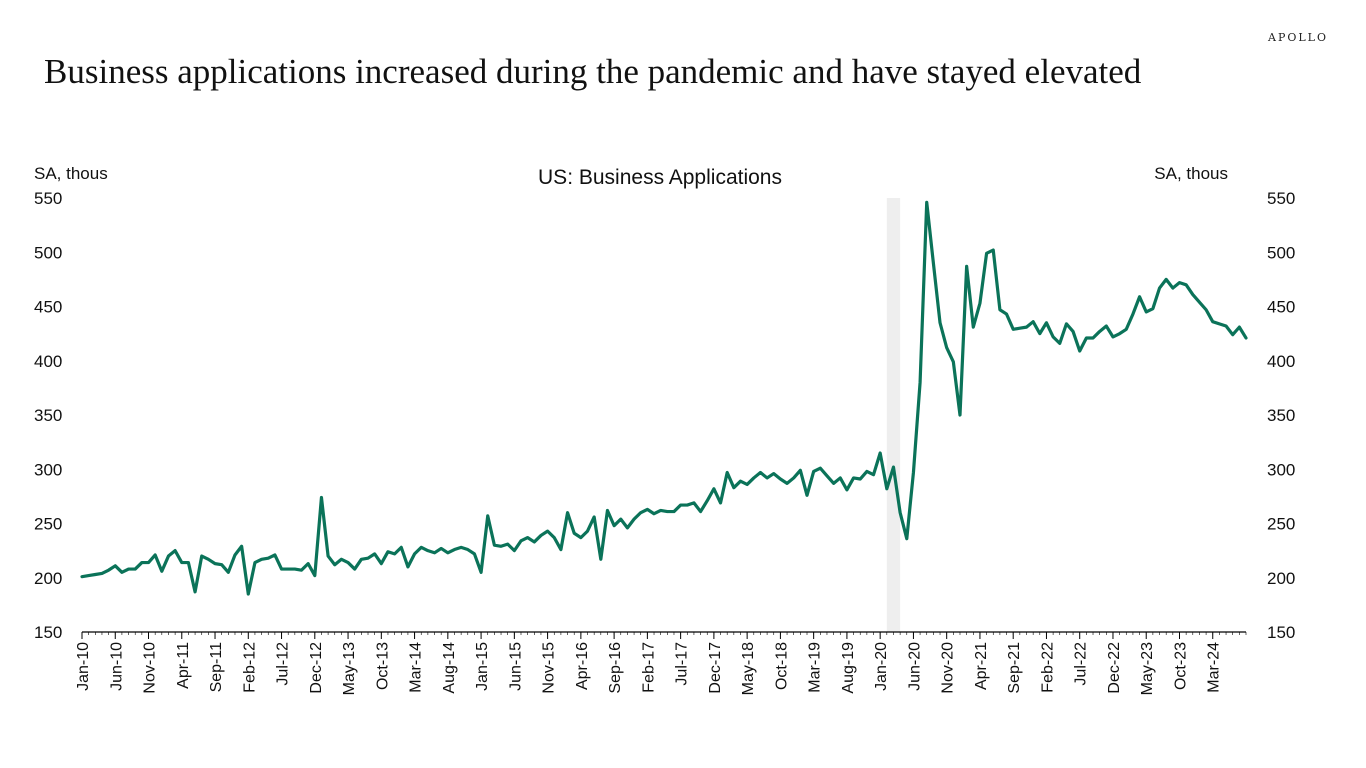 The image size is (1366, 768). What do you see at coordinates (1281, 307) in the screenshot?
I see `y-tick-label-right: 450` at bounding box center [1281, 307].